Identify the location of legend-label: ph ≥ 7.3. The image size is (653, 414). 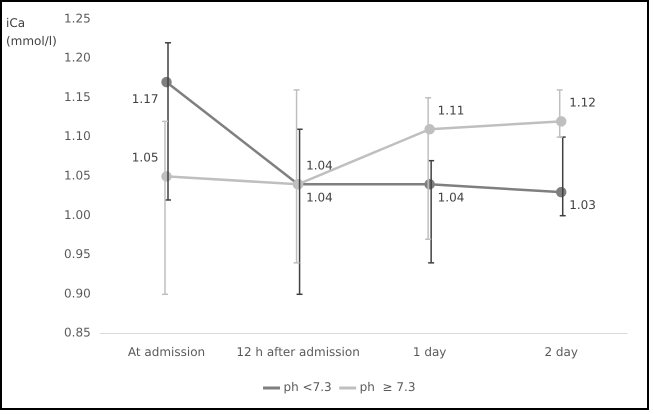
(388, 387).